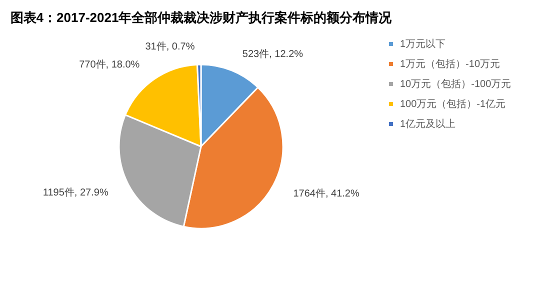 The width and height of the screenshot is (554, 284). I want to click on legend-label: 10万元（包括）-100万元, so click(456, 84).